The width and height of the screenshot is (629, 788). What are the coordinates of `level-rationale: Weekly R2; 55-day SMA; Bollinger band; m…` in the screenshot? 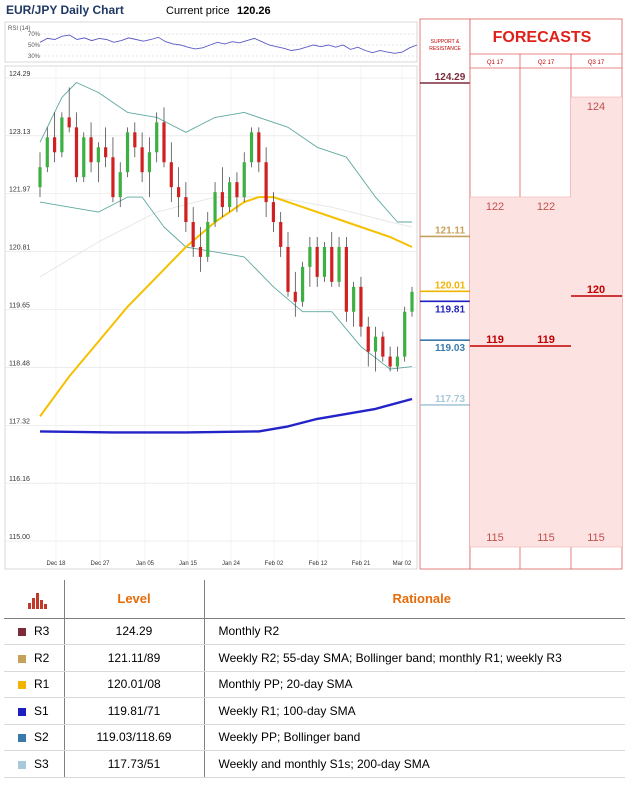 It's located at (414, 658).